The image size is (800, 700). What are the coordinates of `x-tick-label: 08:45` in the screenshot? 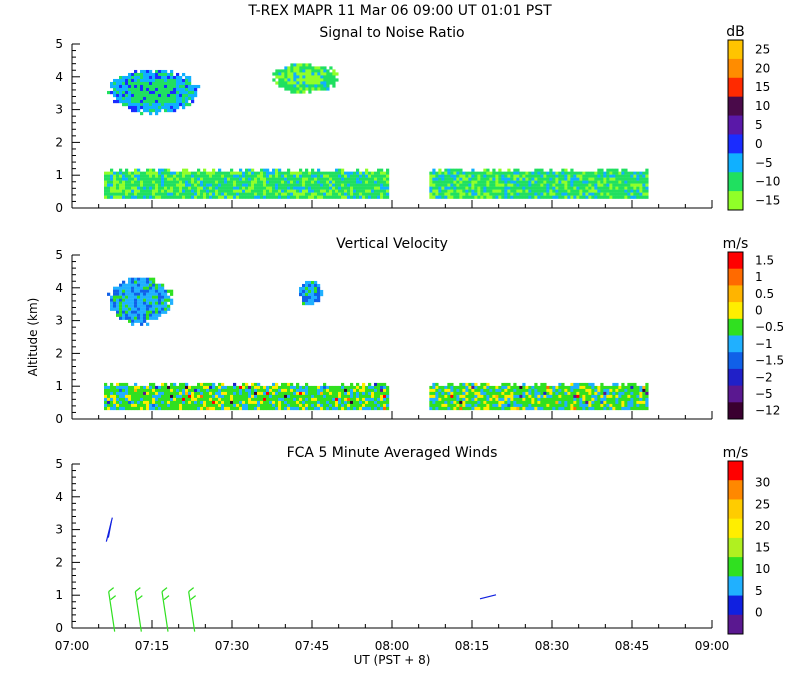 It's located at (632, 646).